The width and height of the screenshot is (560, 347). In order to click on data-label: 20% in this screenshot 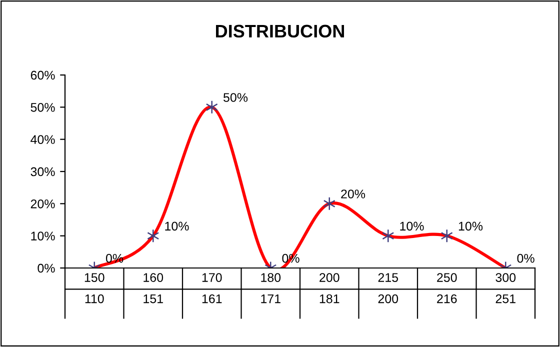, I will do `click(353, 194)`.